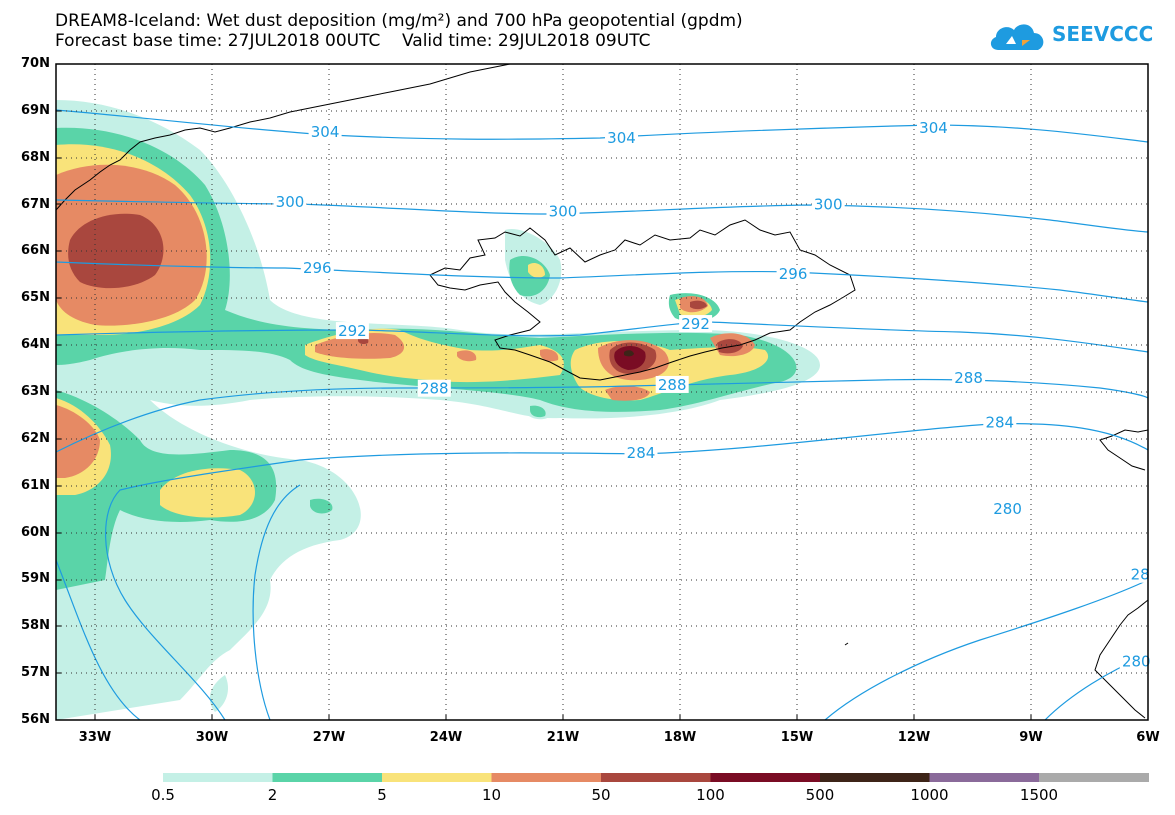 The width and height of the screenshot is (1175, 815). Describe the element at coordinates (382, 795) in the screenshot. I see `colorbar-label: 5` at that location.